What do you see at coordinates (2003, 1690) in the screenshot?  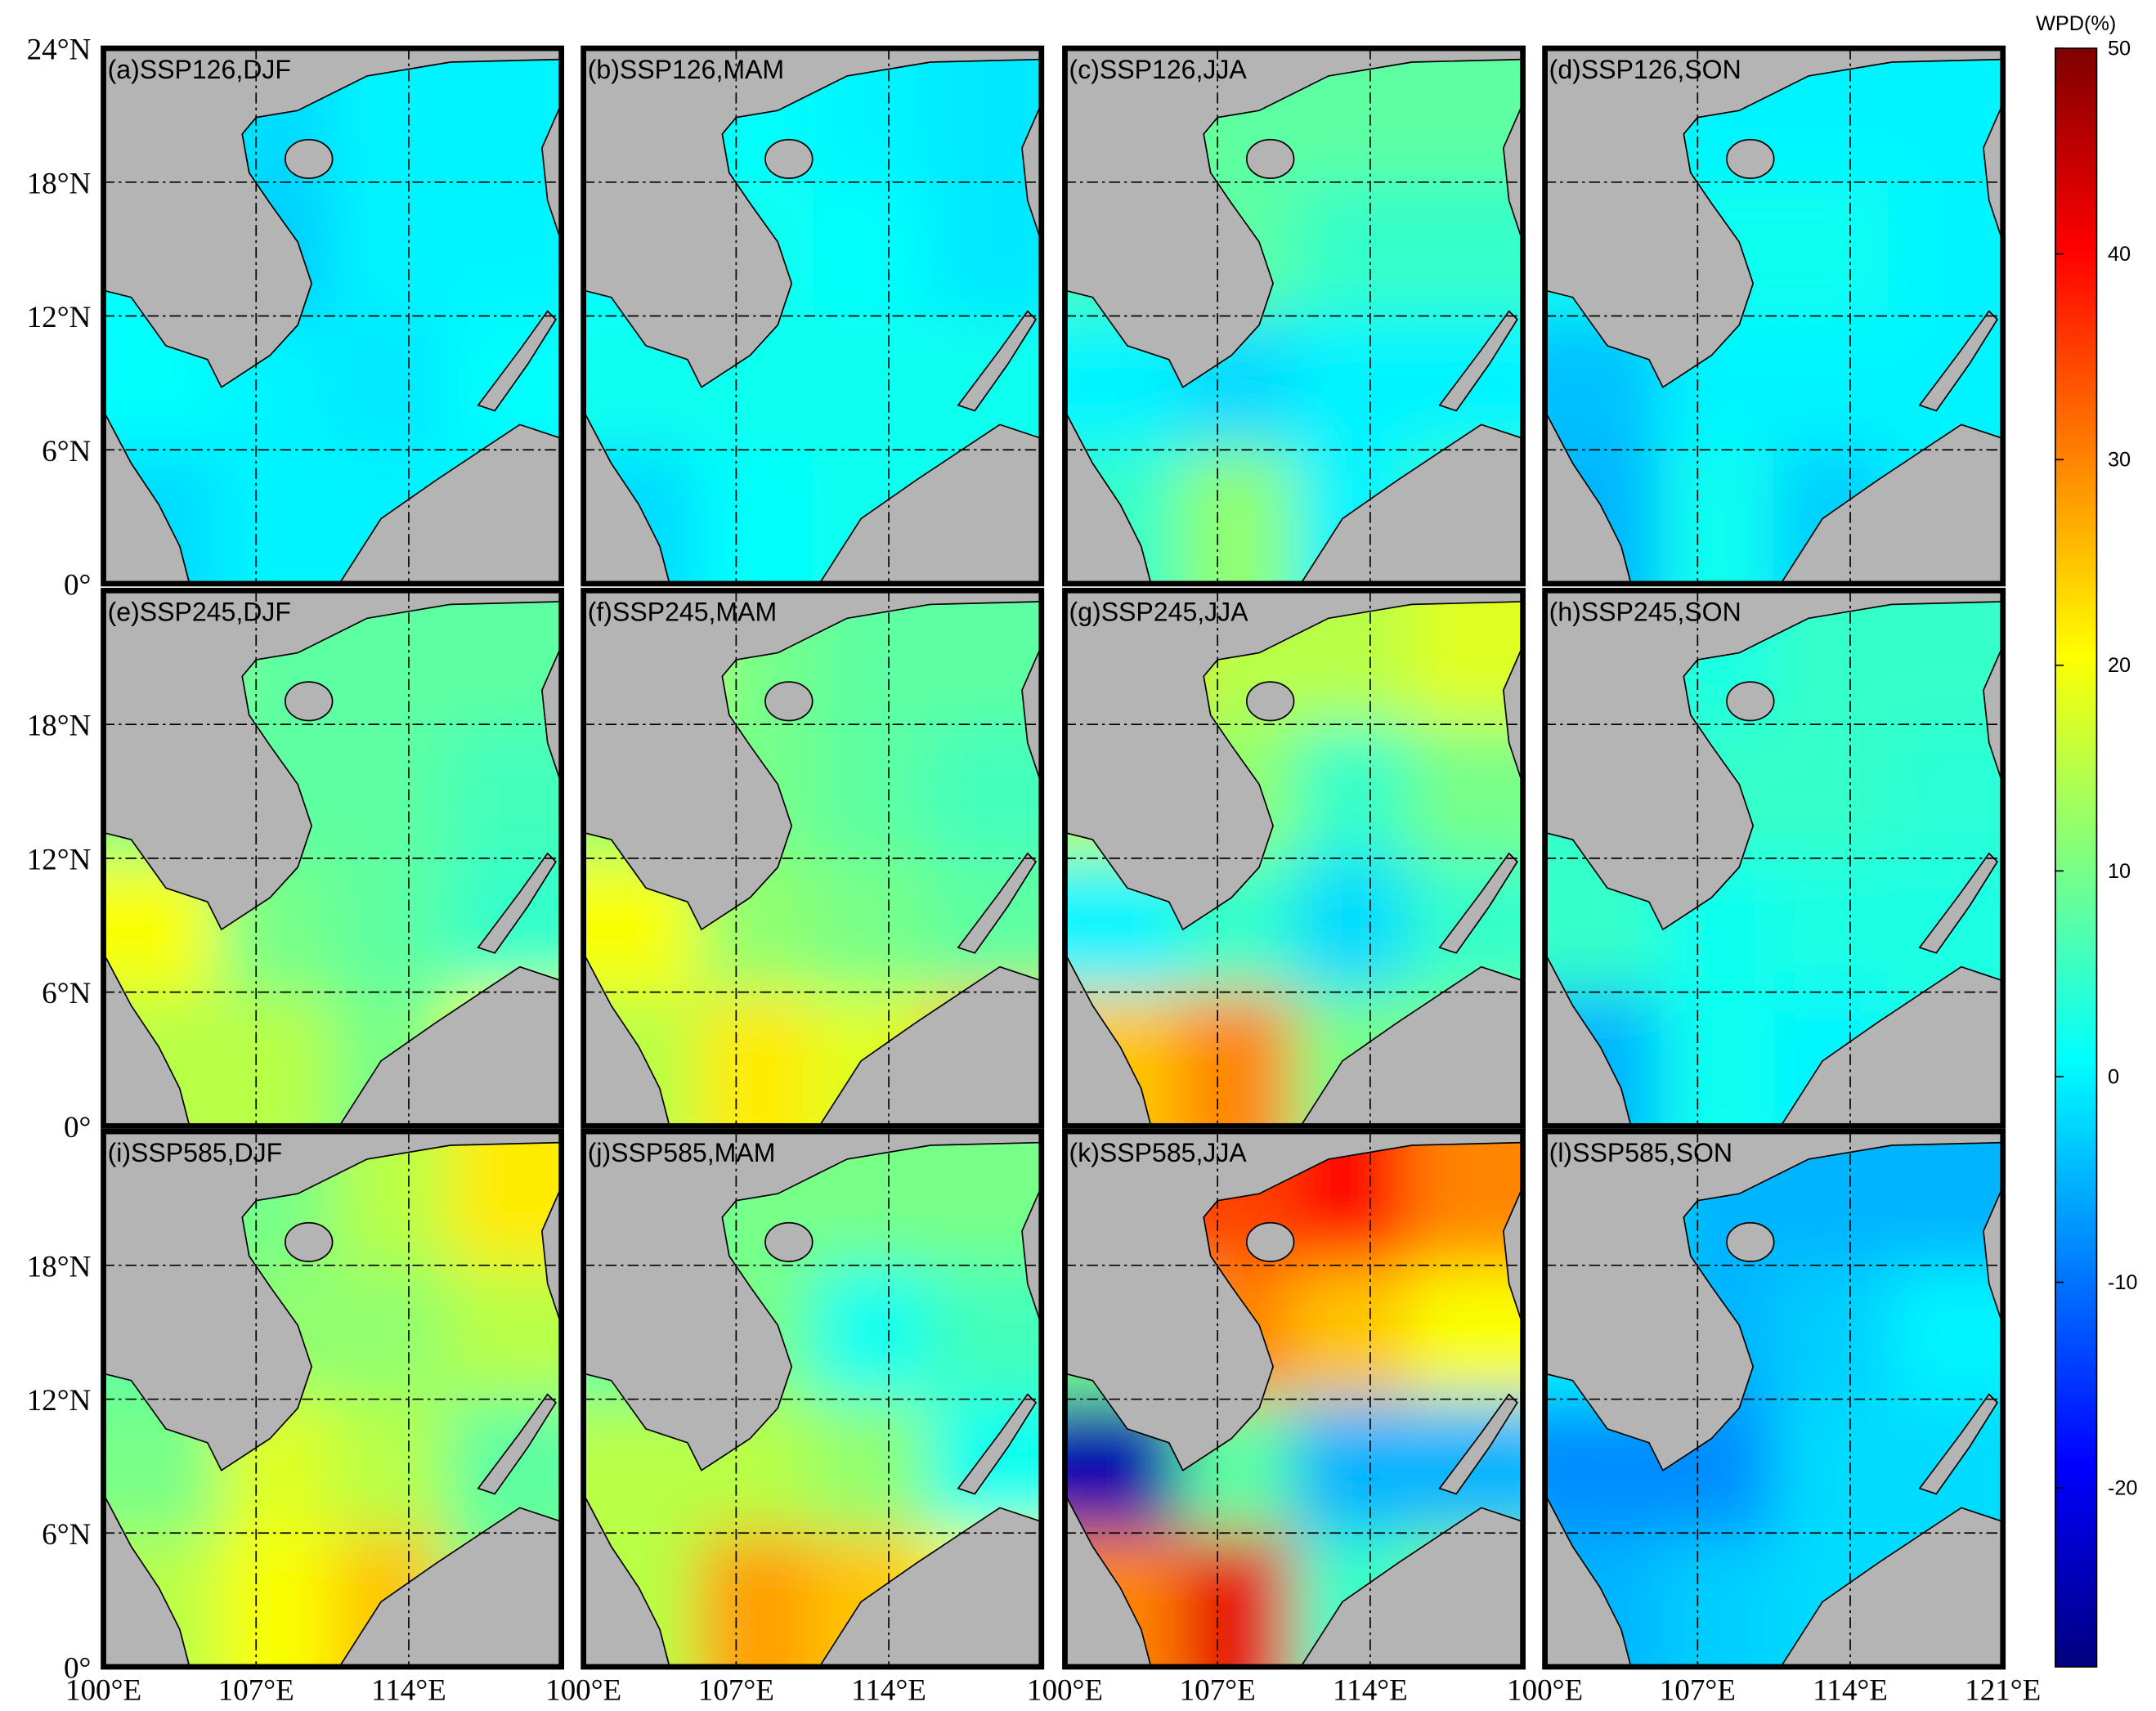 I see `lon-tick-label: 121°E` at bounding box center [2003, 1690].